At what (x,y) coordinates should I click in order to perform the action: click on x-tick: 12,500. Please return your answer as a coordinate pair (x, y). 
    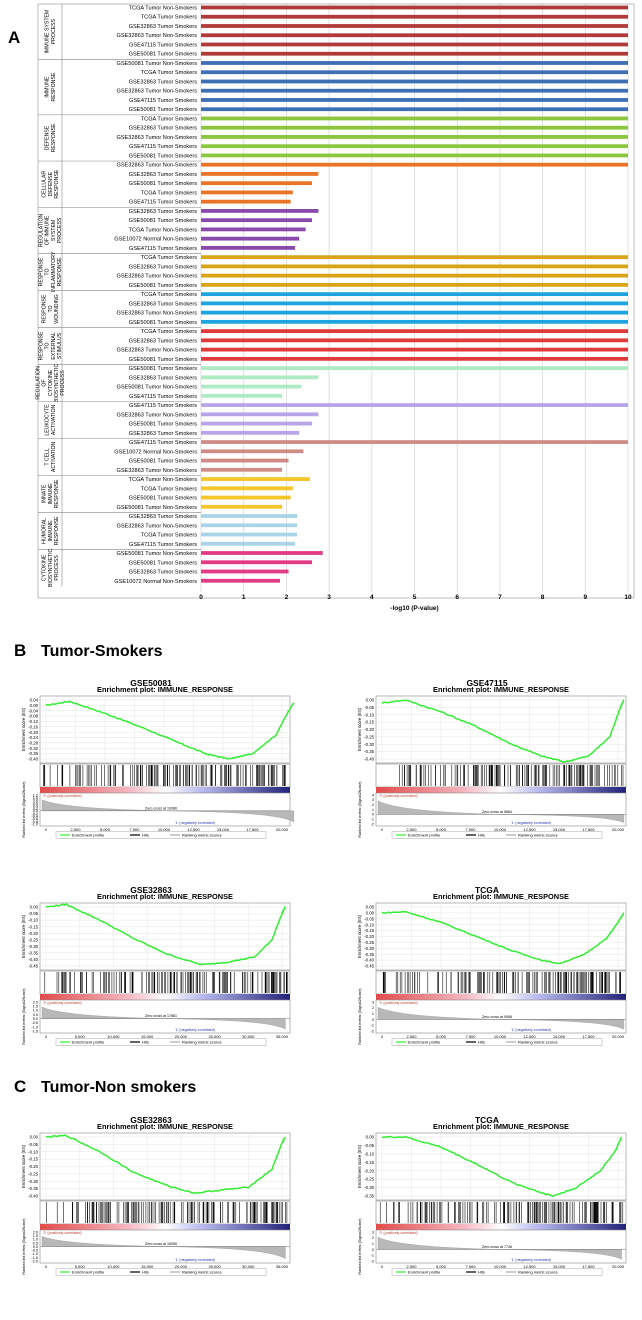
    Looking at the image, I should click on (529, 1266).